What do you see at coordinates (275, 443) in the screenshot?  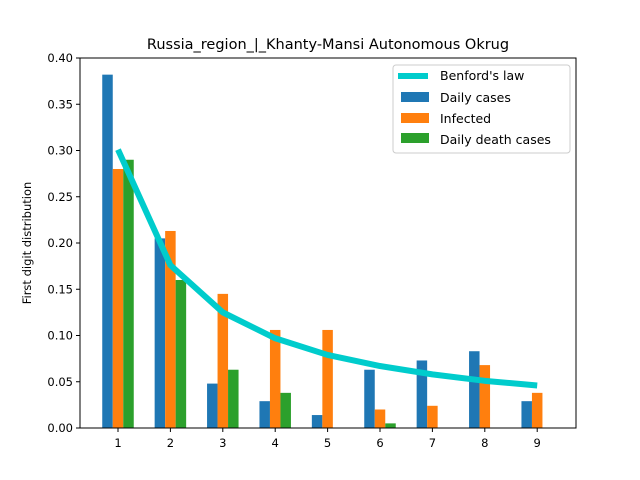 I see `x-tick-label: 4` at bounding box center [275, 443].